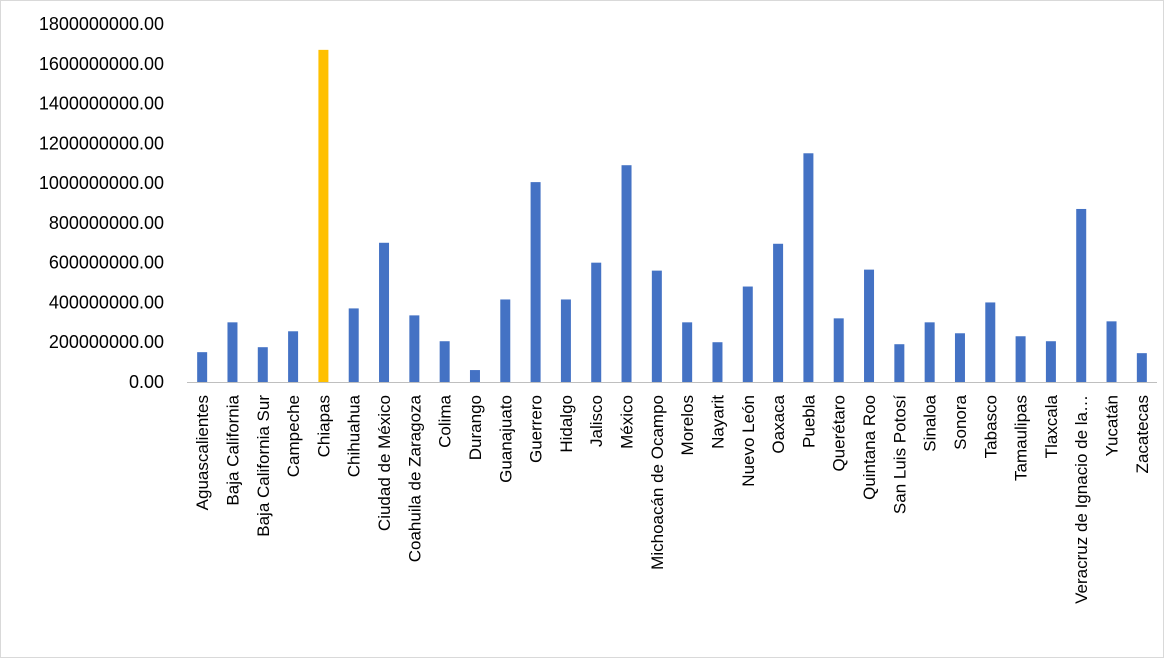  What do you see at coordinates (146, 382) in the screenshot?
I see `y-tick-label: 0.00` at bounding box center [146, 382].